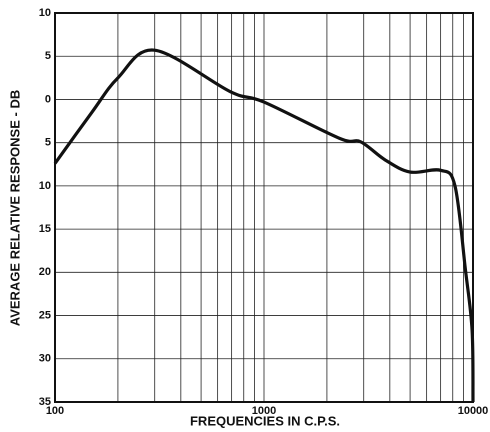 This screenshot has height=432, width=490. Describe the element at coordinates (55, 411) in the screenshot. I see `x-tick-label: 100` at that location.